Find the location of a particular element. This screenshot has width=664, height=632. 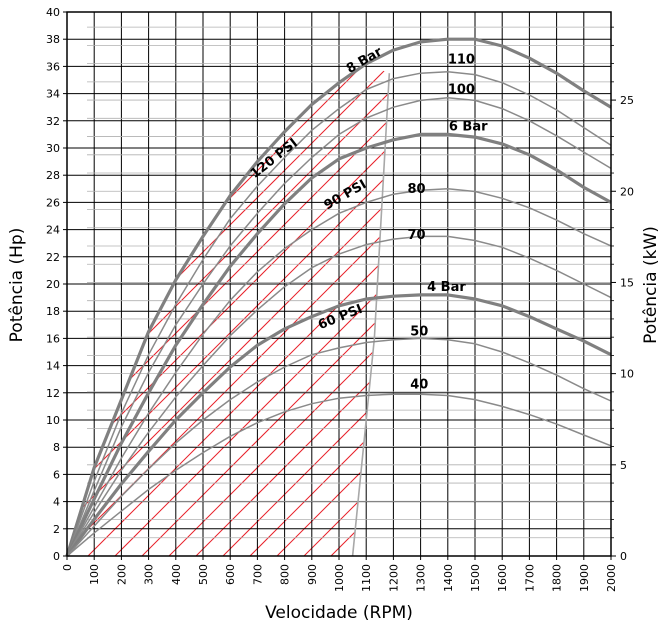

x-tick-label: 200 is located at coordinates (121, 574).